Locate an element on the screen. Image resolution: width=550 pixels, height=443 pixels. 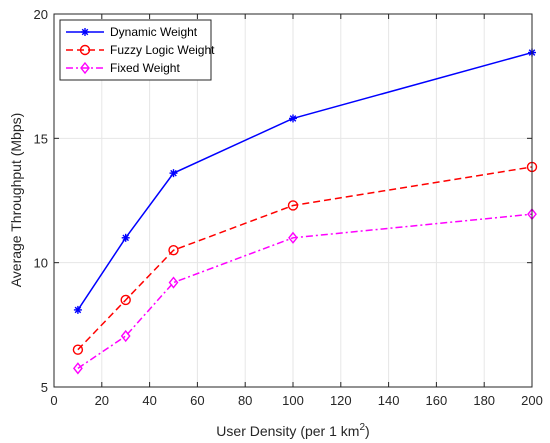
x-tick-label: 60 is located at coordinates (197, 400).